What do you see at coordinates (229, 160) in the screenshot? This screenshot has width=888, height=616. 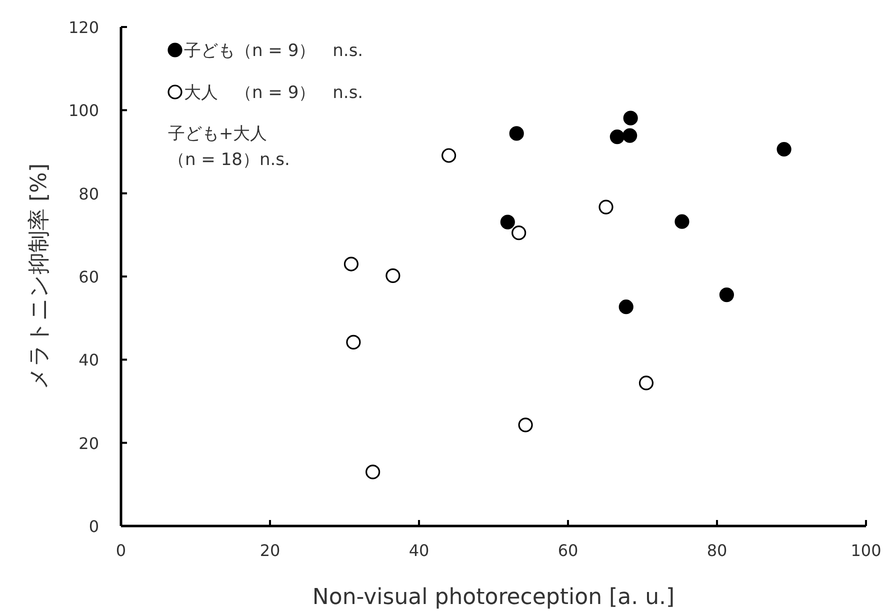 I see `annotation: （n = 18）n.s.` at bounding box center [229, 160].